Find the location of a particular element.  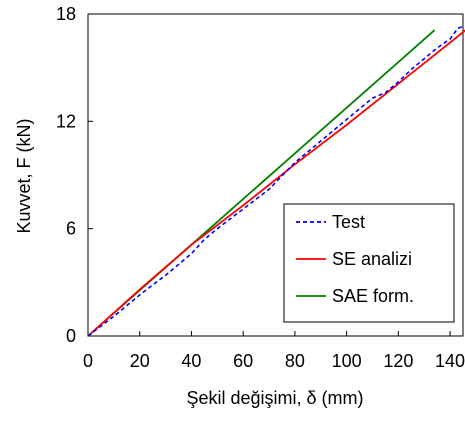

x-tick-label: 120 is located at coordinates (398, 361).